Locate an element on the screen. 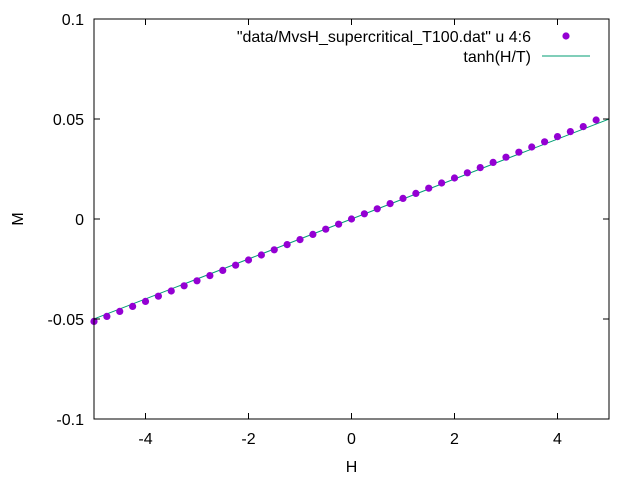 The height and width of the screenshot is (480, 640). y-tick-label: -0.05 is located at coordinates (66, 320).